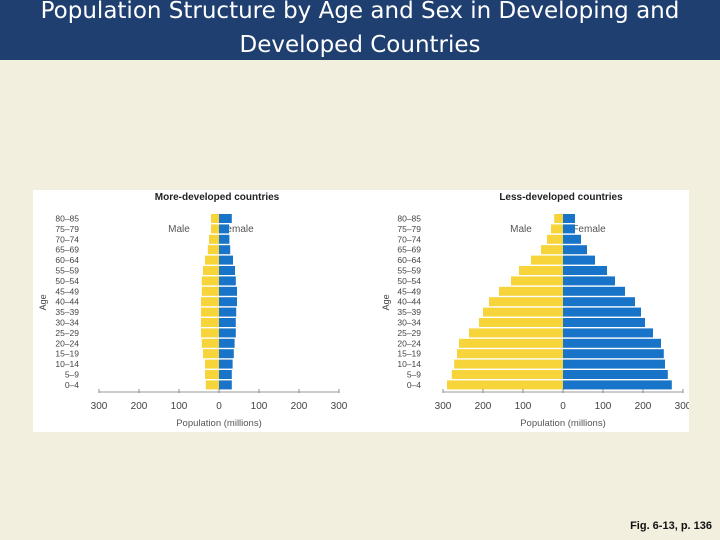 This screenshot has height=540, width=720. What do you see at coordinates (228, 291) in the screenshot?
I see `more-developed-bar-female-45–49` at bounding box center [228, 291].